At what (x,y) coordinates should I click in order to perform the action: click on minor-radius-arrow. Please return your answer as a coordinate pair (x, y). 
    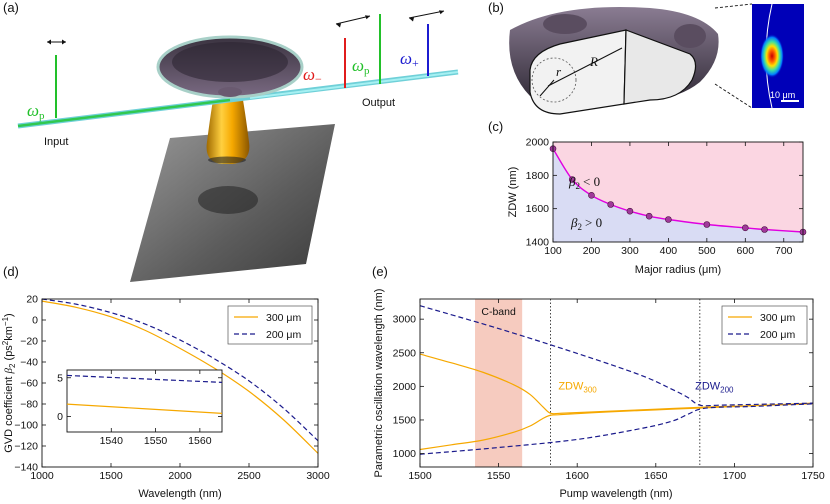
    Looking at the image, I should click on (547, 88).